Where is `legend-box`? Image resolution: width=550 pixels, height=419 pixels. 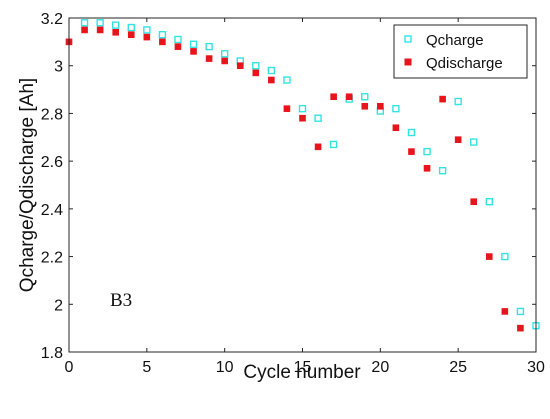 legend-box is located at coordinates (460, 51).